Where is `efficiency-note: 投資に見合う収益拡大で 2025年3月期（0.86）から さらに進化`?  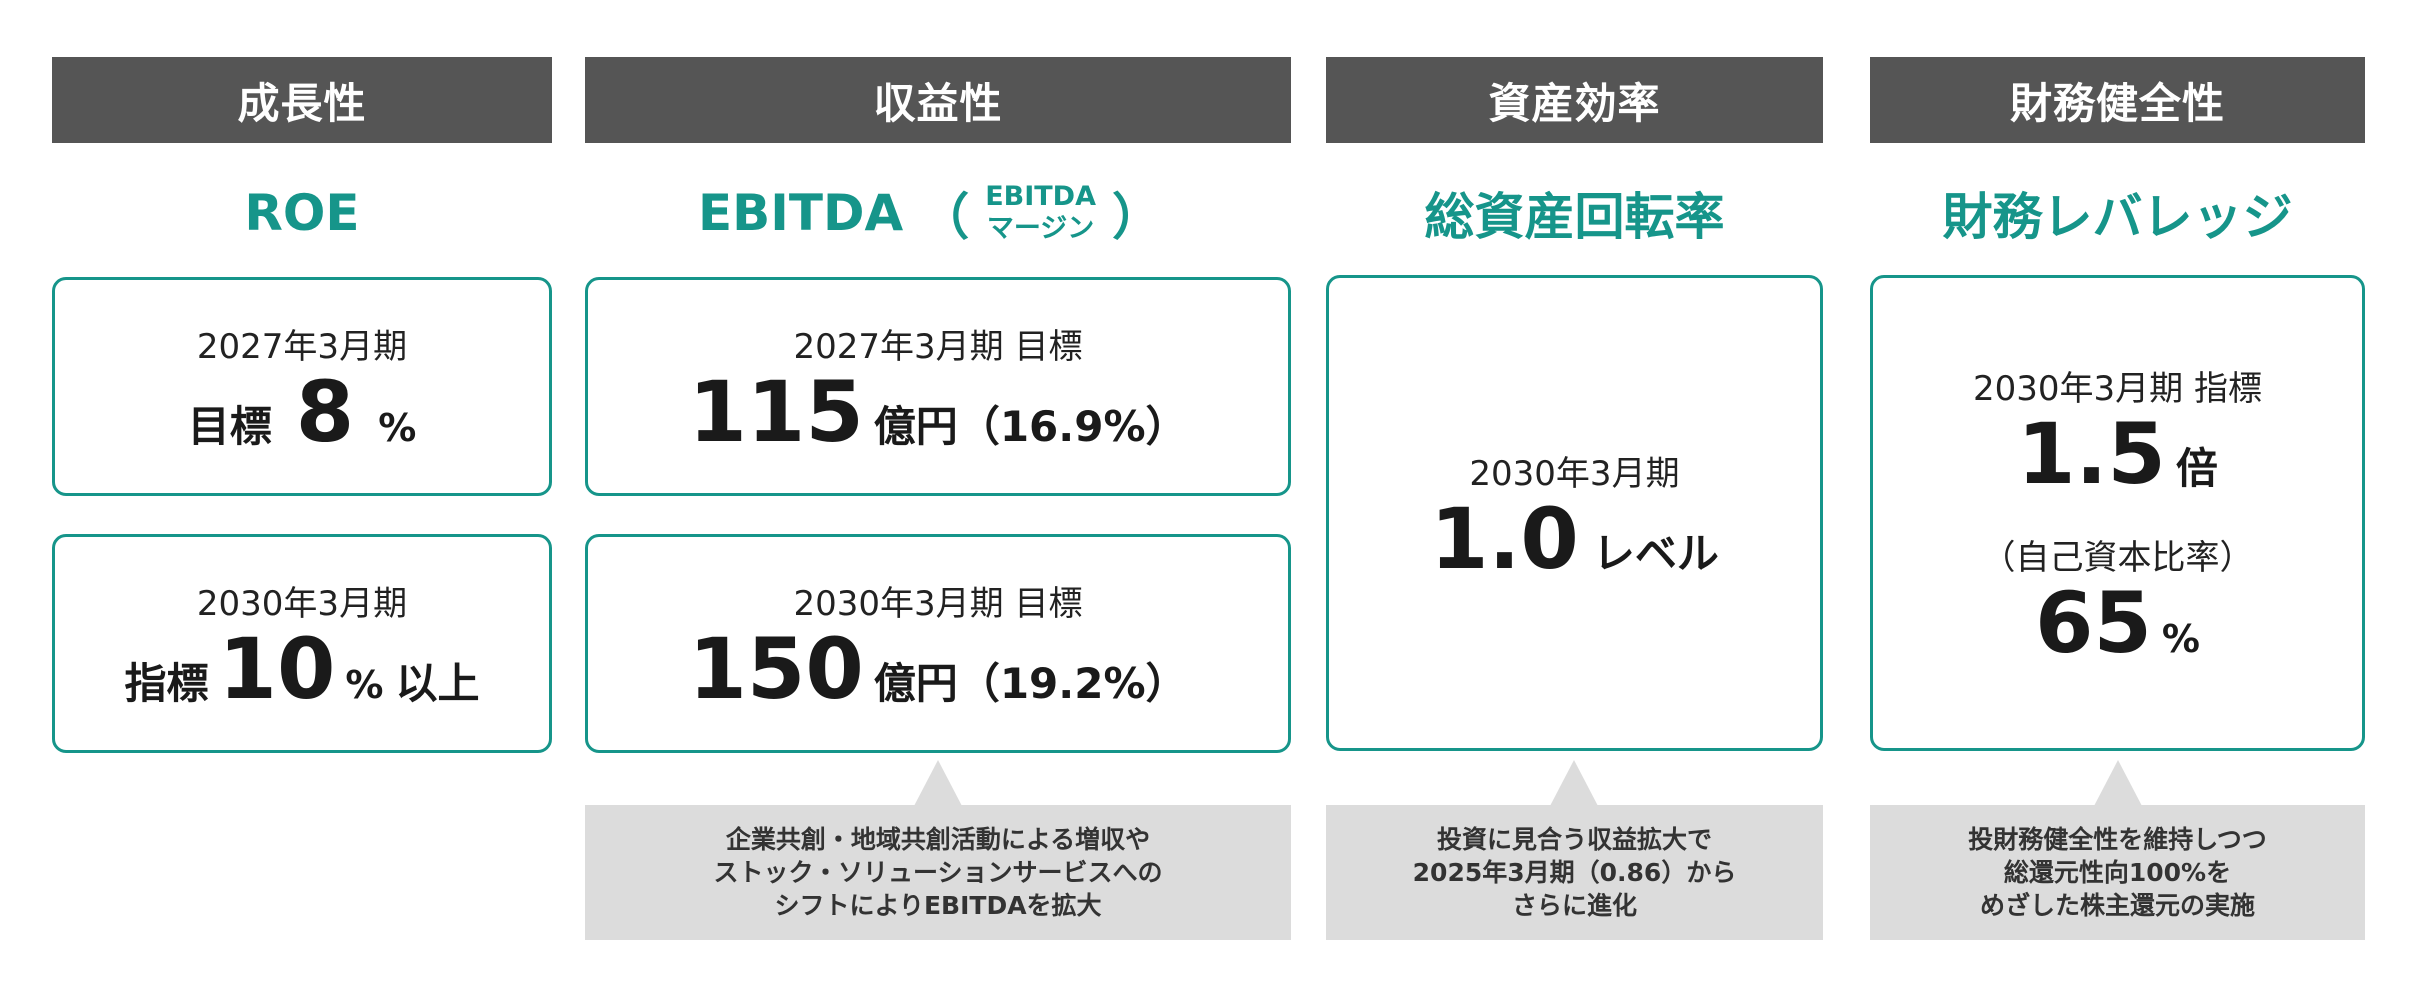 efficiency-note: 投資に見合う収益拡大で 2025年3月期（0.86）から さらに進化 is located at coordinates (1574, 872).